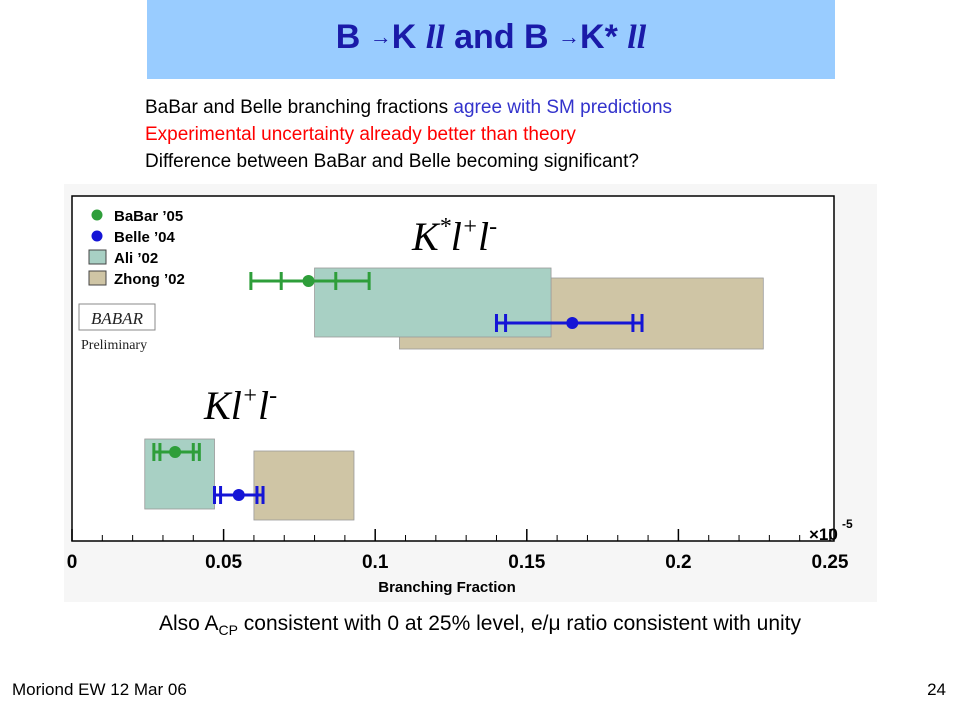 The image size is (960, 720). I want to click on group-label-1: Kl+l-, so click(240, 405).